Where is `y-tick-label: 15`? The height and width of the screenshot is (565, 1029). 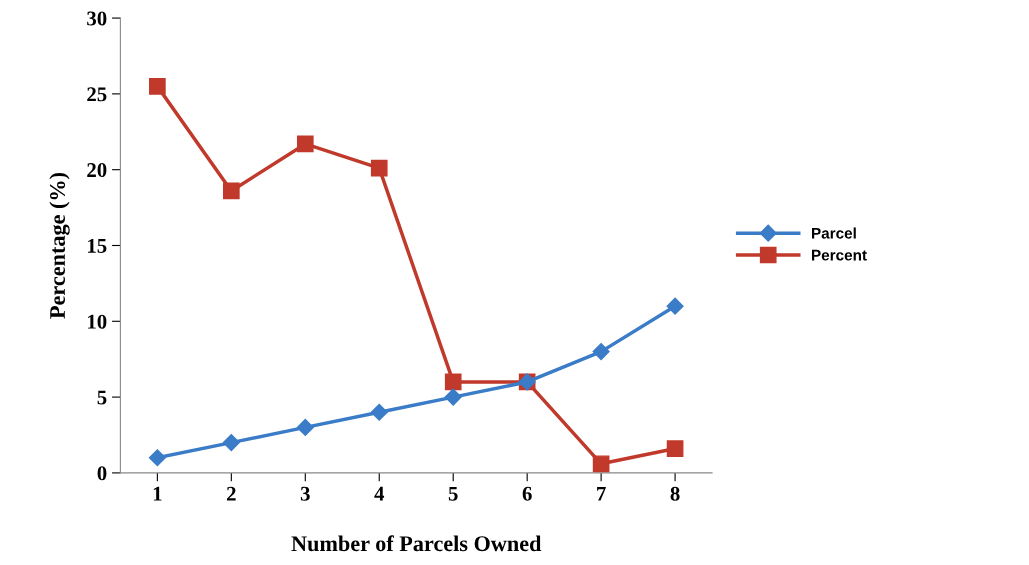 y-tick-label: 15 is located at coordinates (97, 245).